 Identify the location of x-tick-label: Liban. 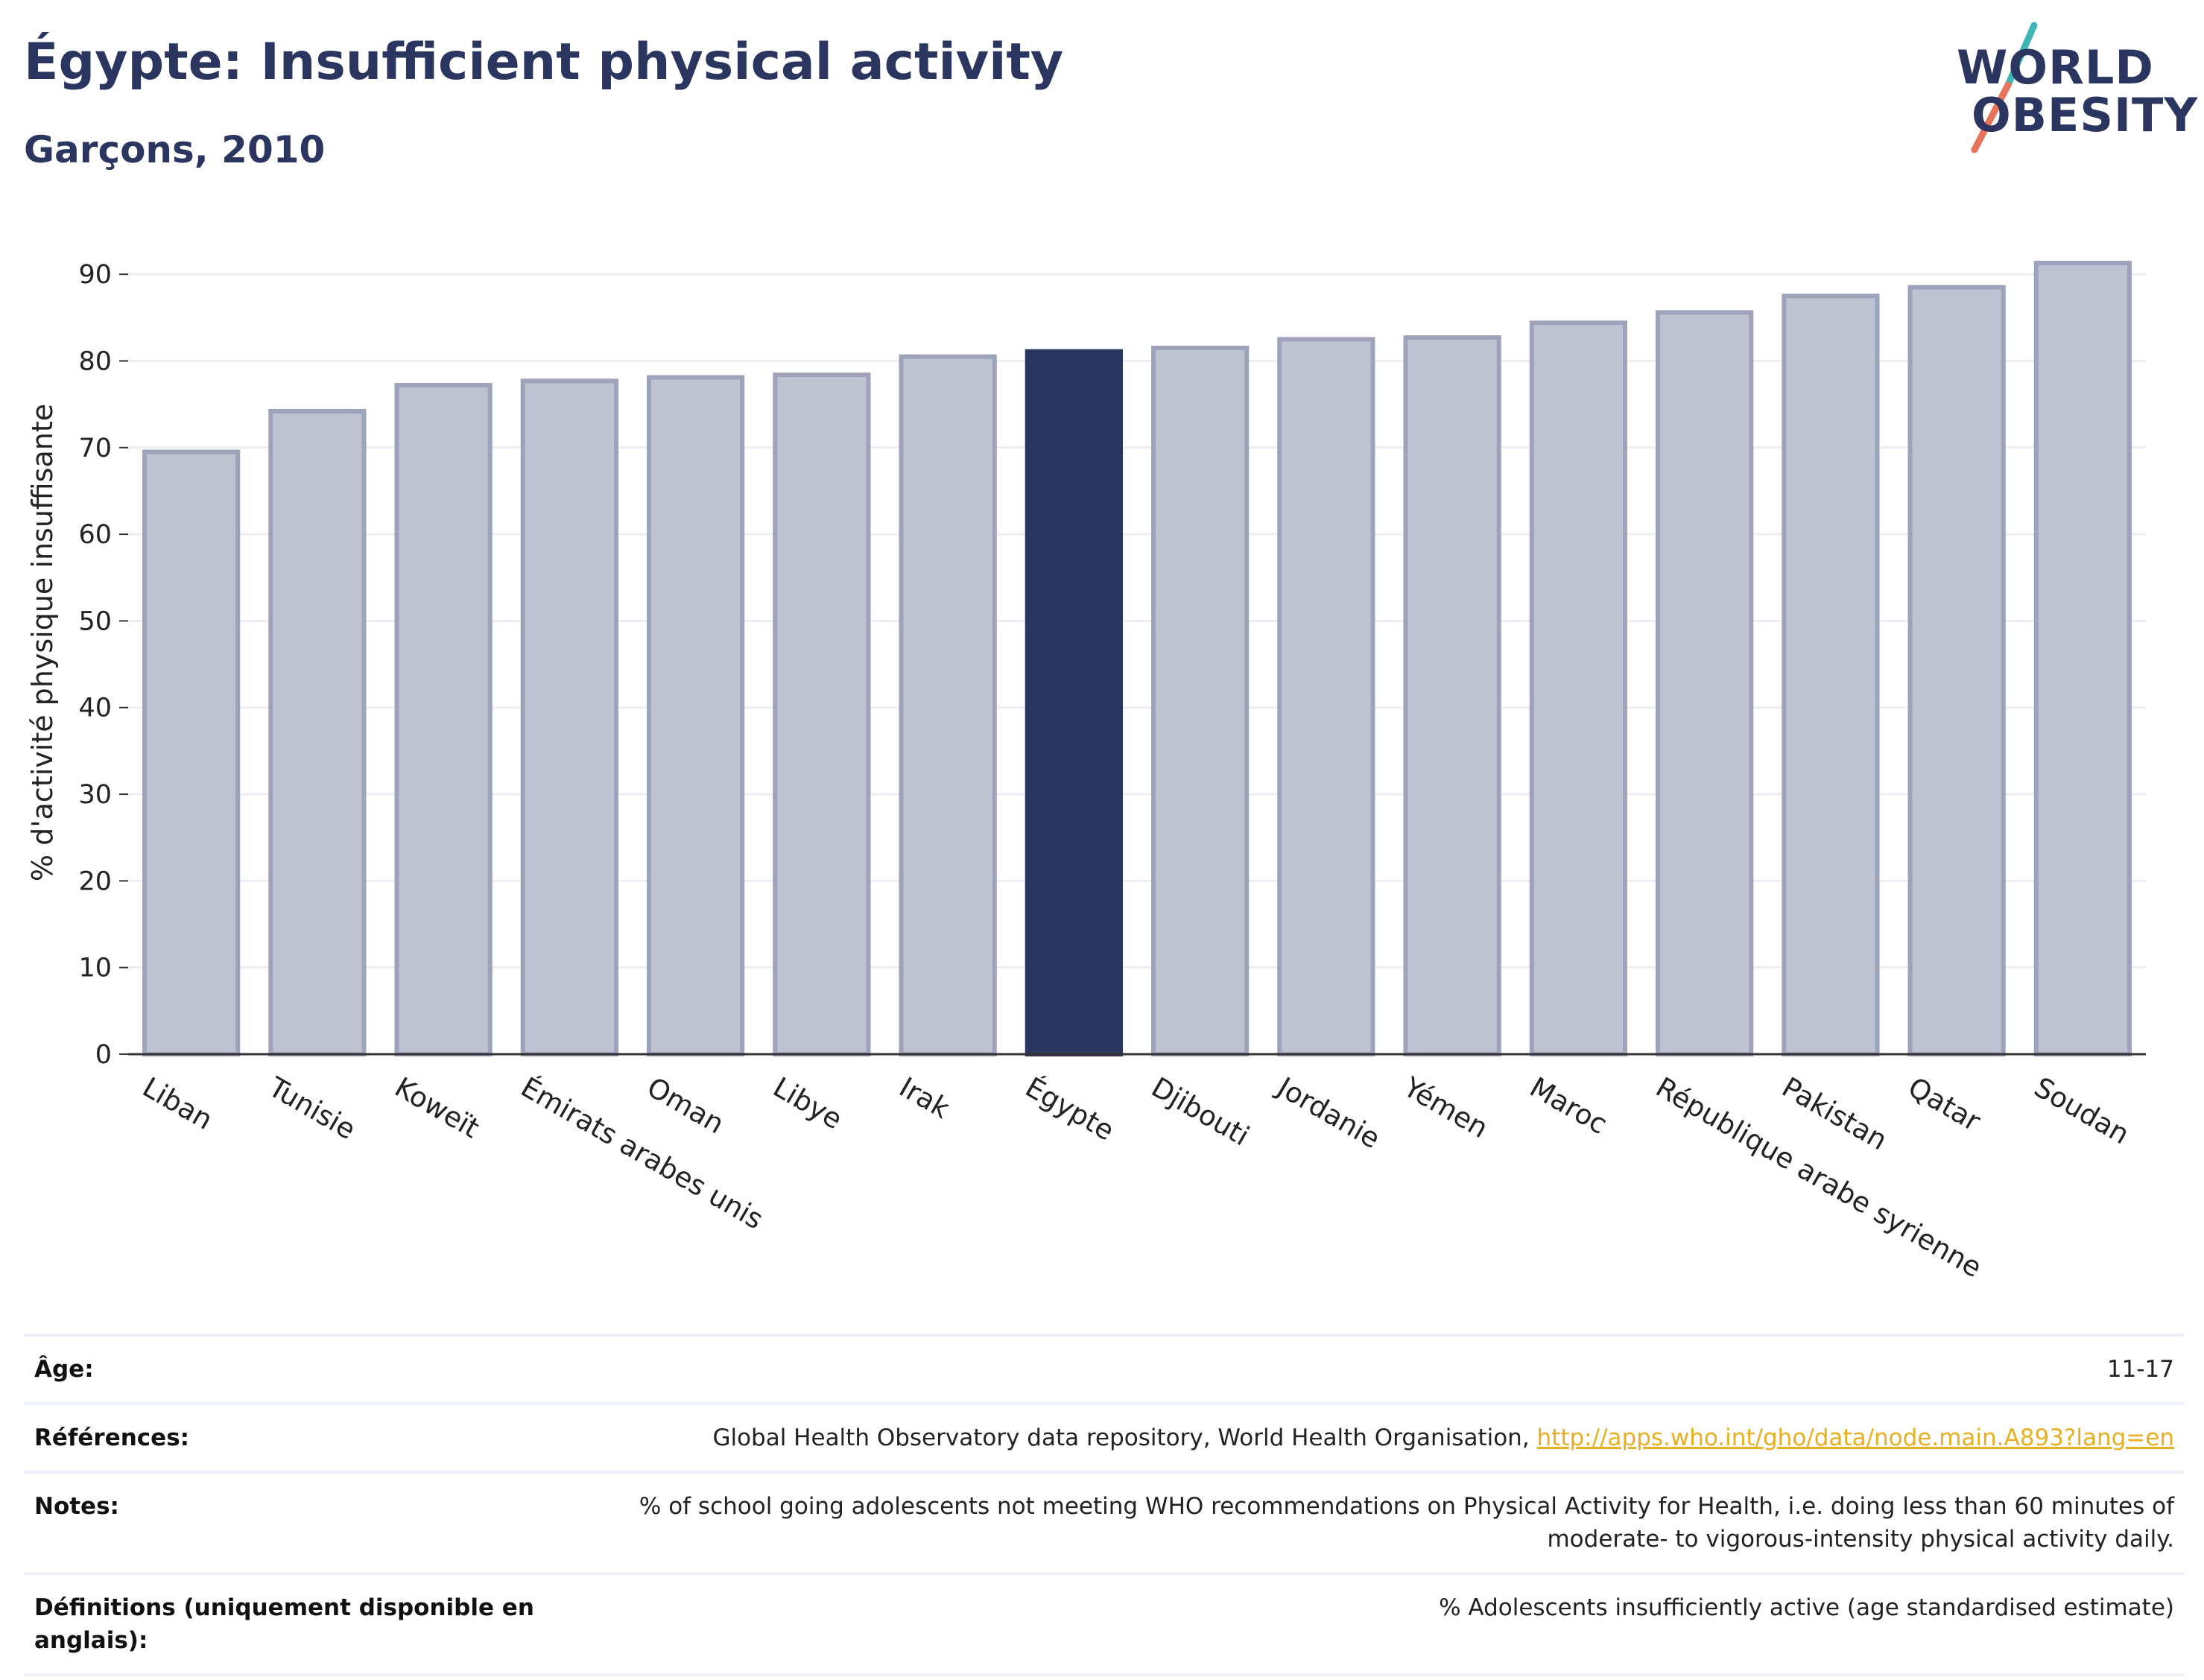
(177, 1103).